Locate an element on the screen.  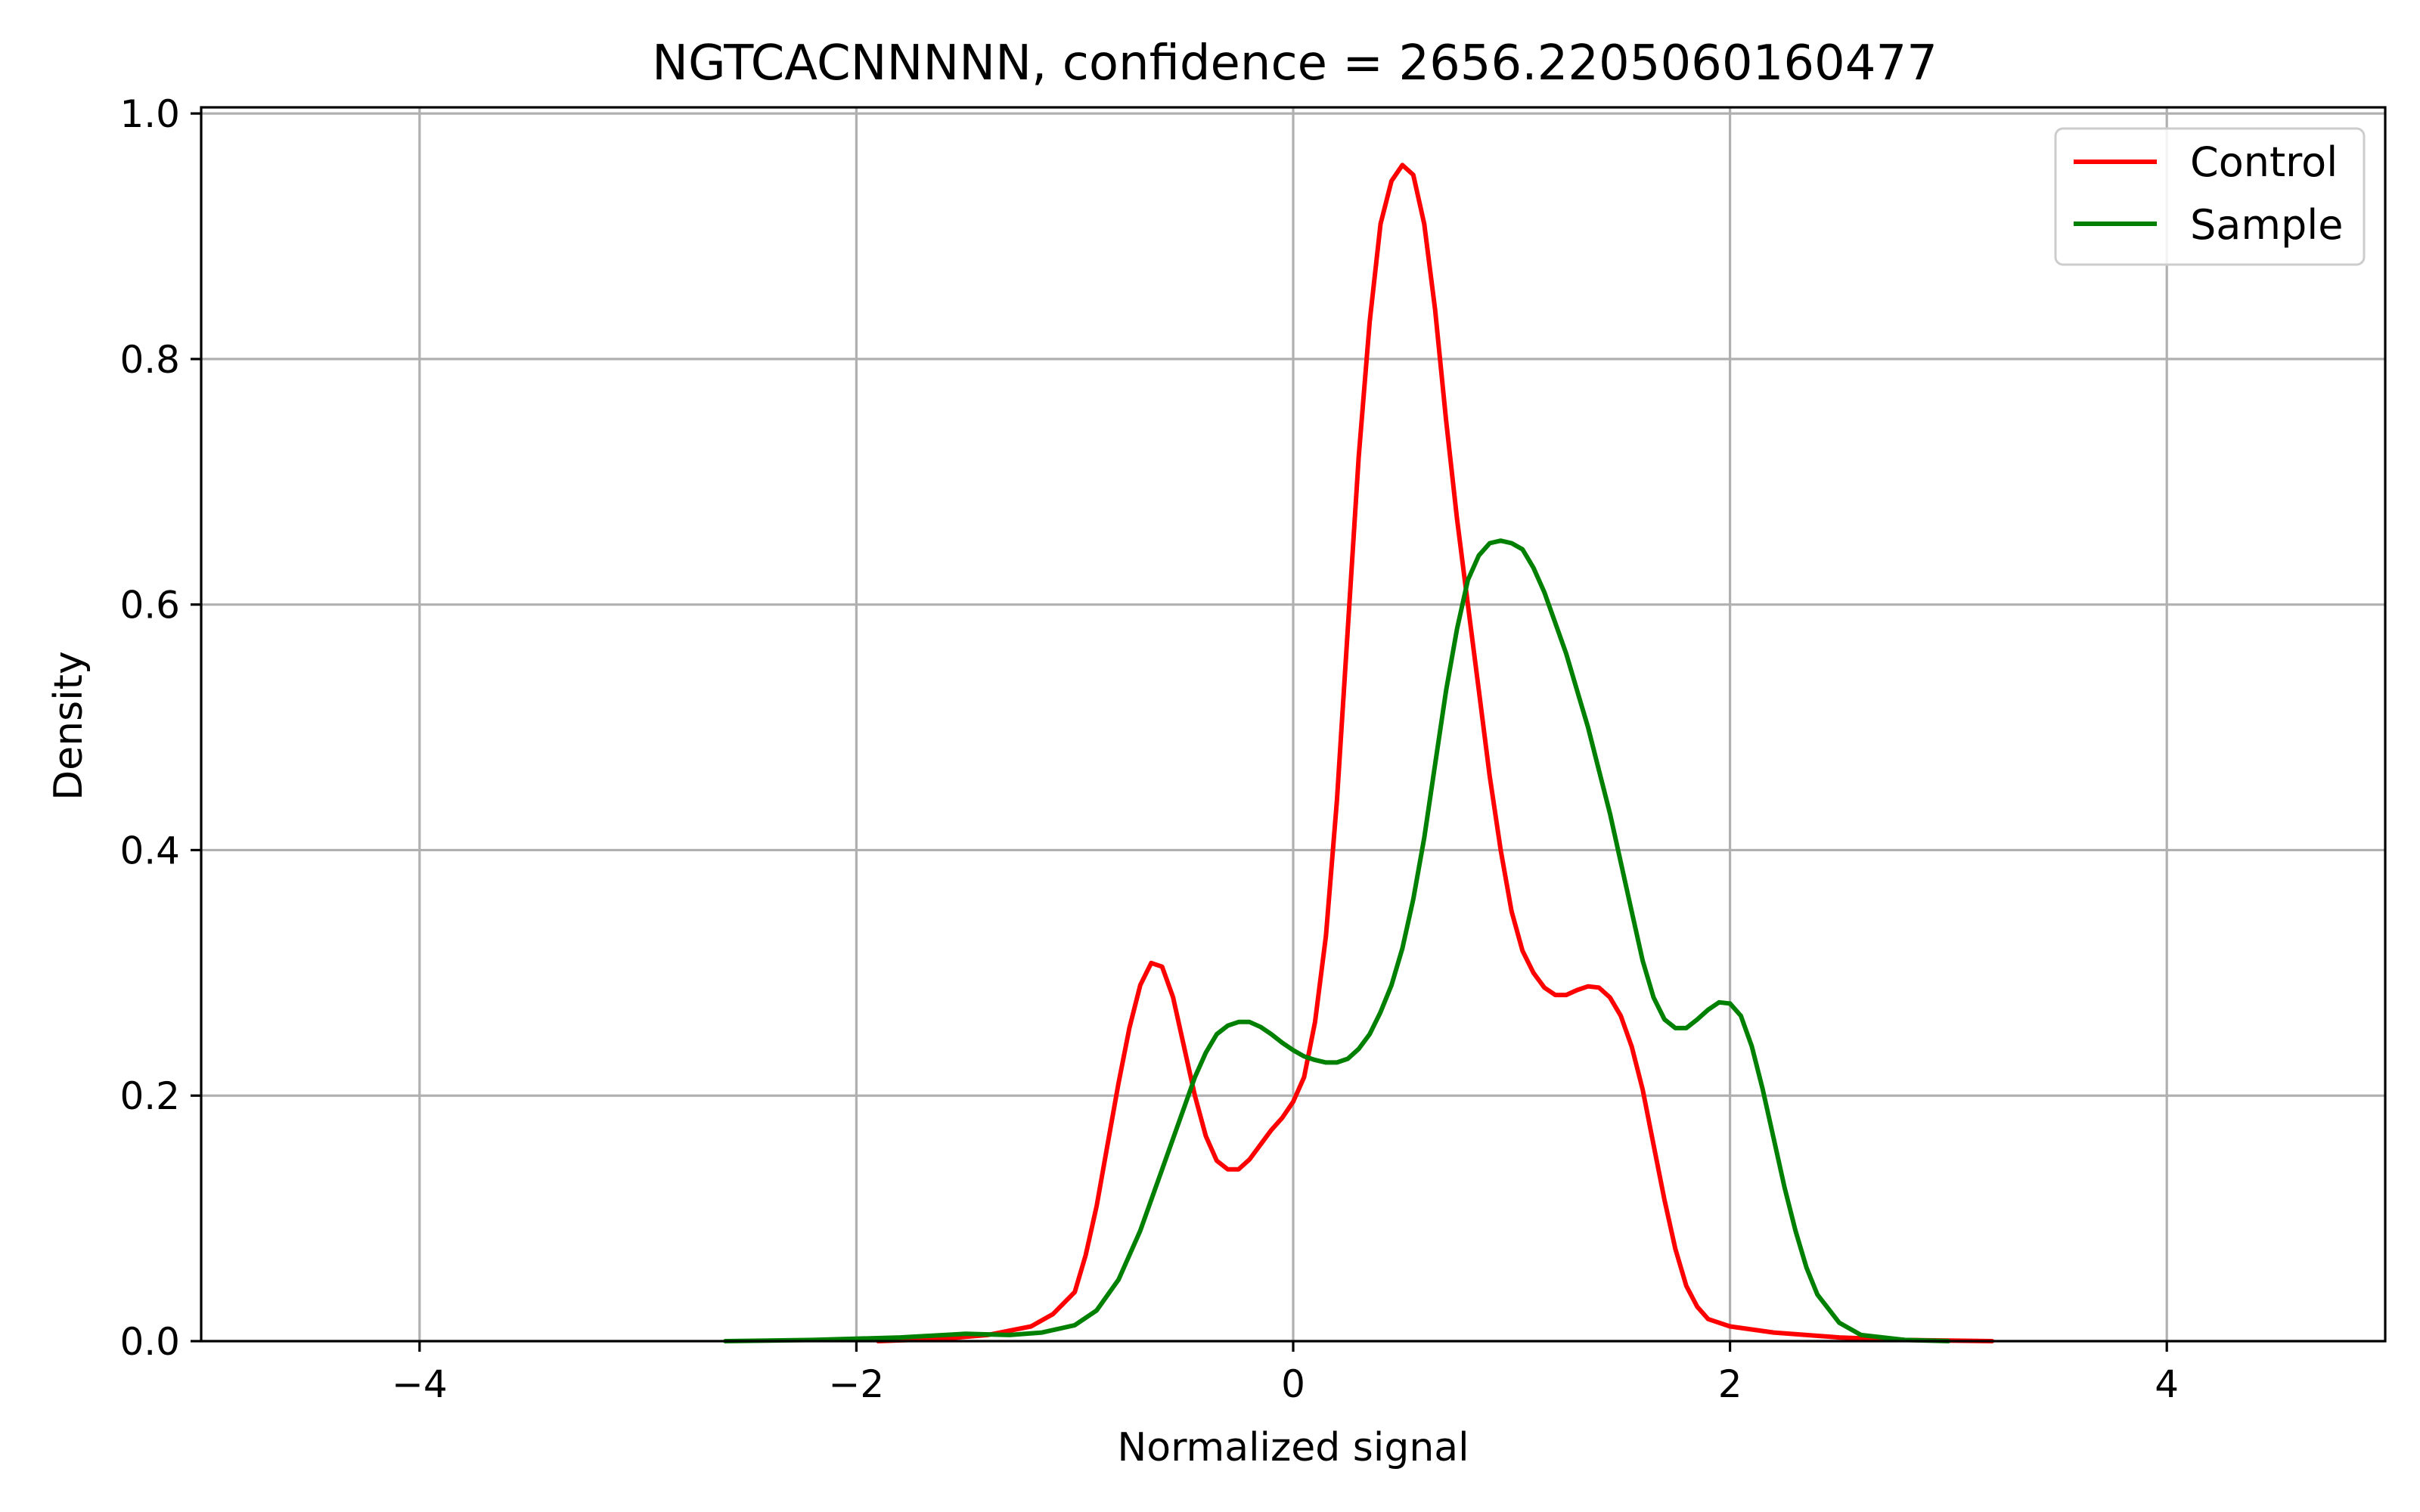
x-tick-label: 2 is located at coordinates (1730, 1384).